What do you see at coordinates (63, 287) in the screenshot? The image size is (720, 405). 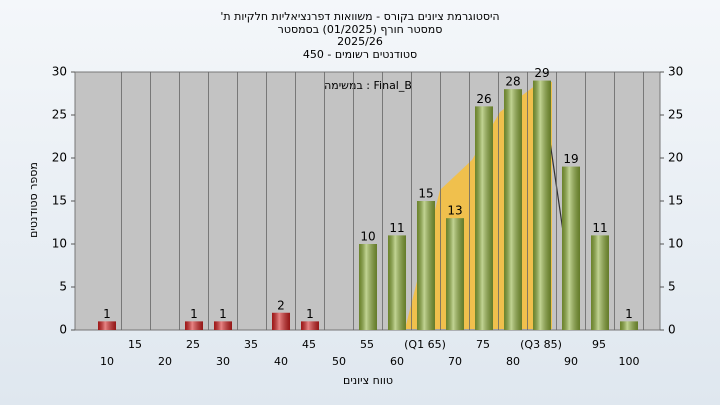 I see `y-tick-label: 5` at bounding box center [63, 287].